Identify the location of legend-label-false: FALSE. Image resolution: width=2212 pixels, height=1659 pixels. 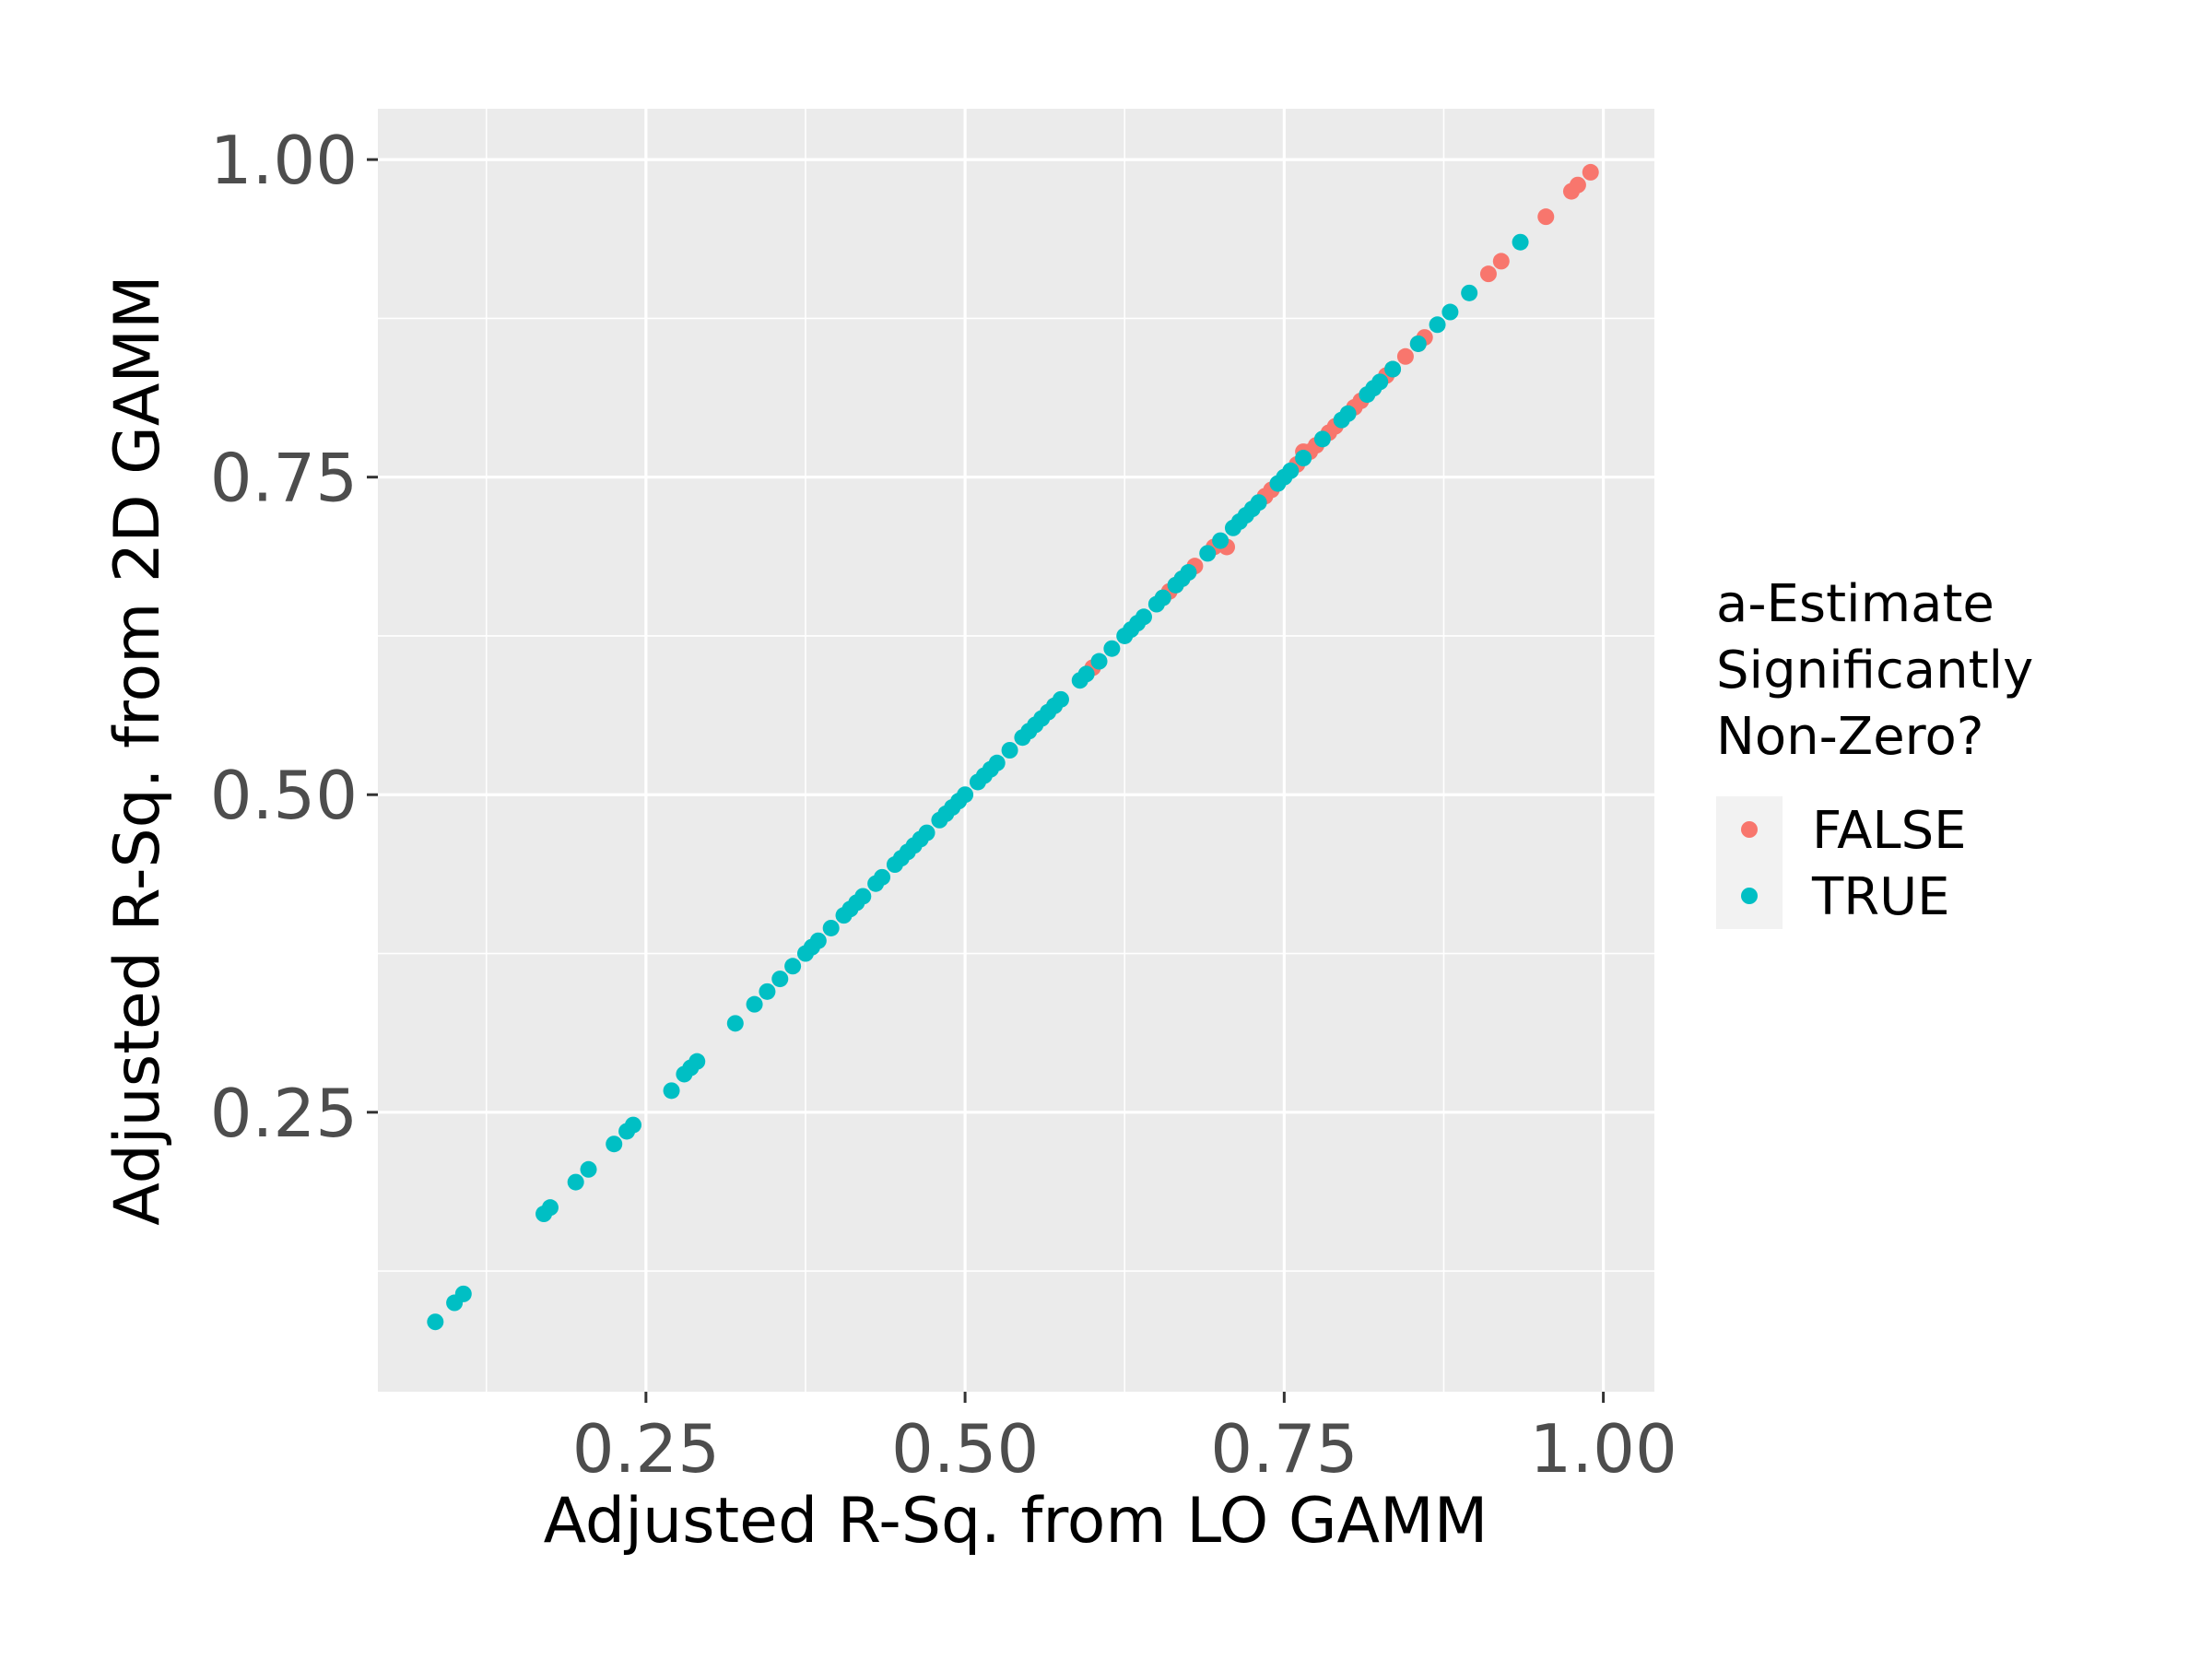
(1889, 831).